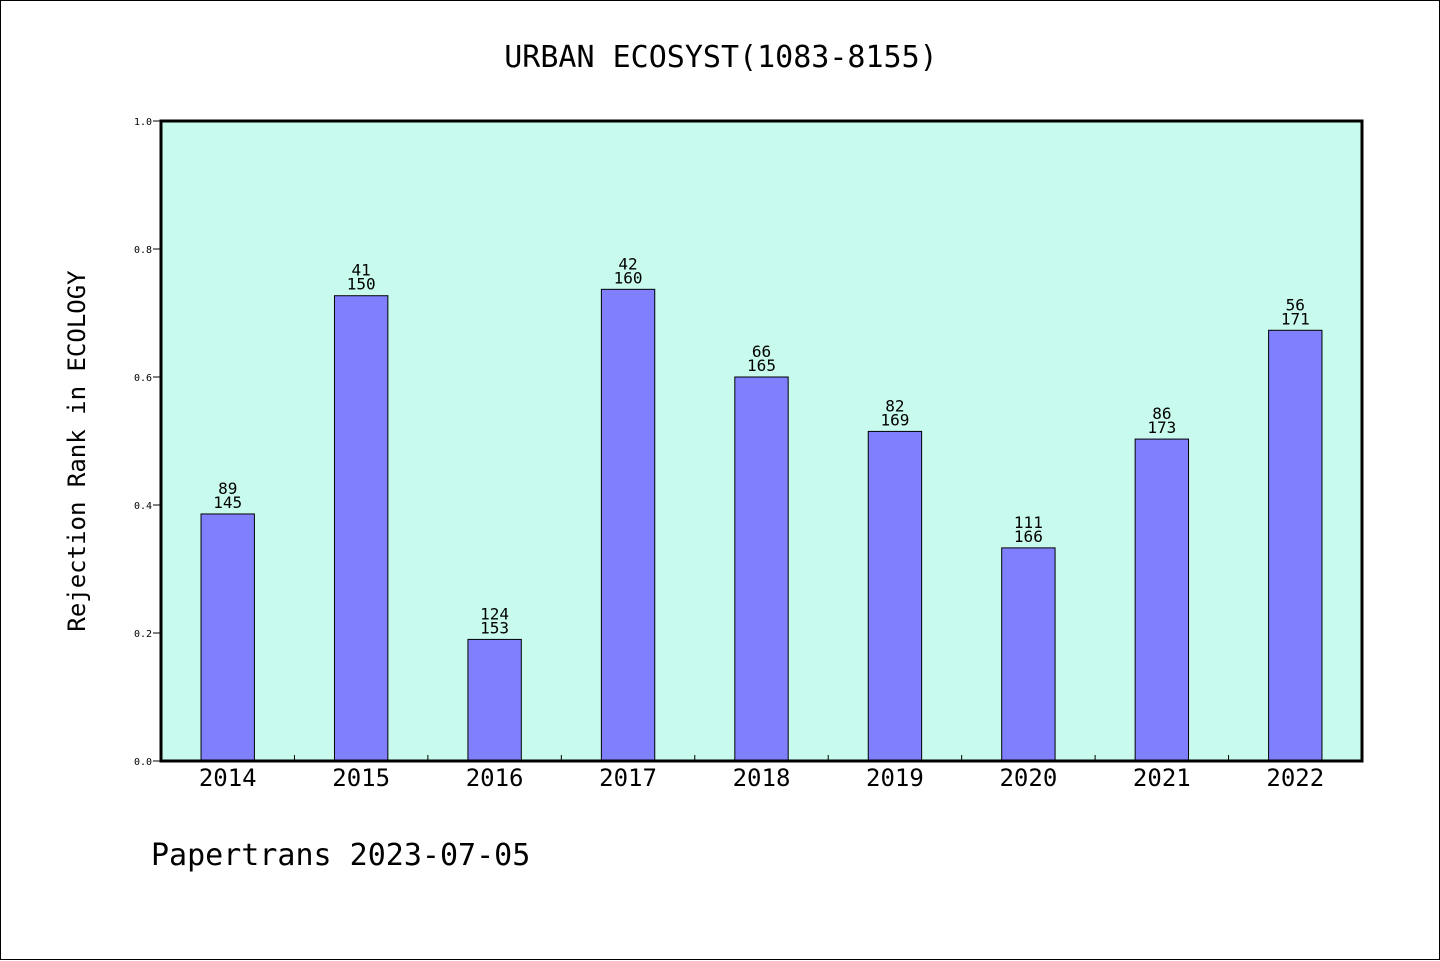 The image size is (1440, 961). Describe the element at coordinates (227, 637) in the screenshot. I see `bar-2014` at that location.